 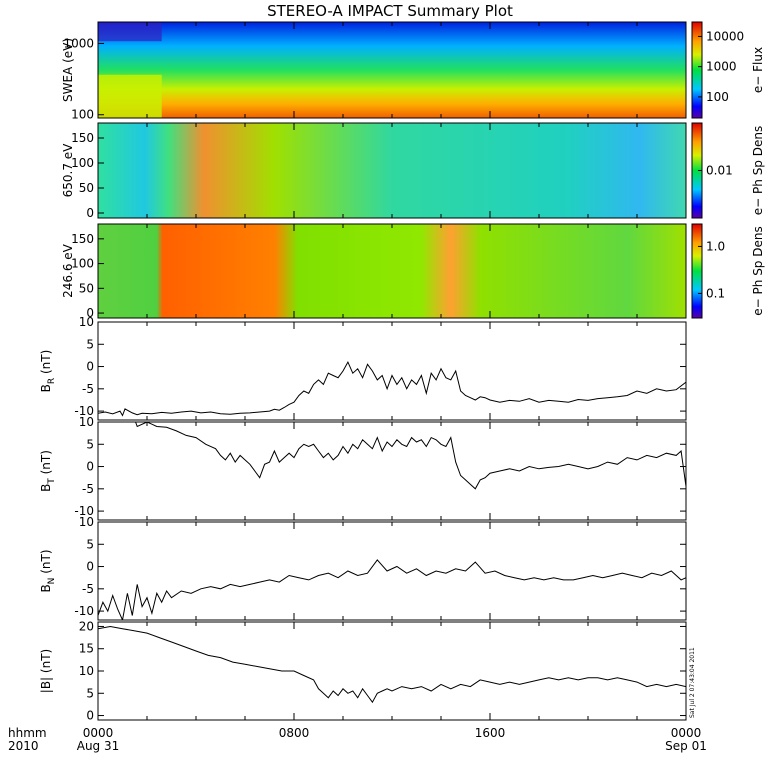 What do you see at coordinates (717, 97) in the screenshot?
I see `colorbar-tick-label: 100` at bounding box center [717, 97].